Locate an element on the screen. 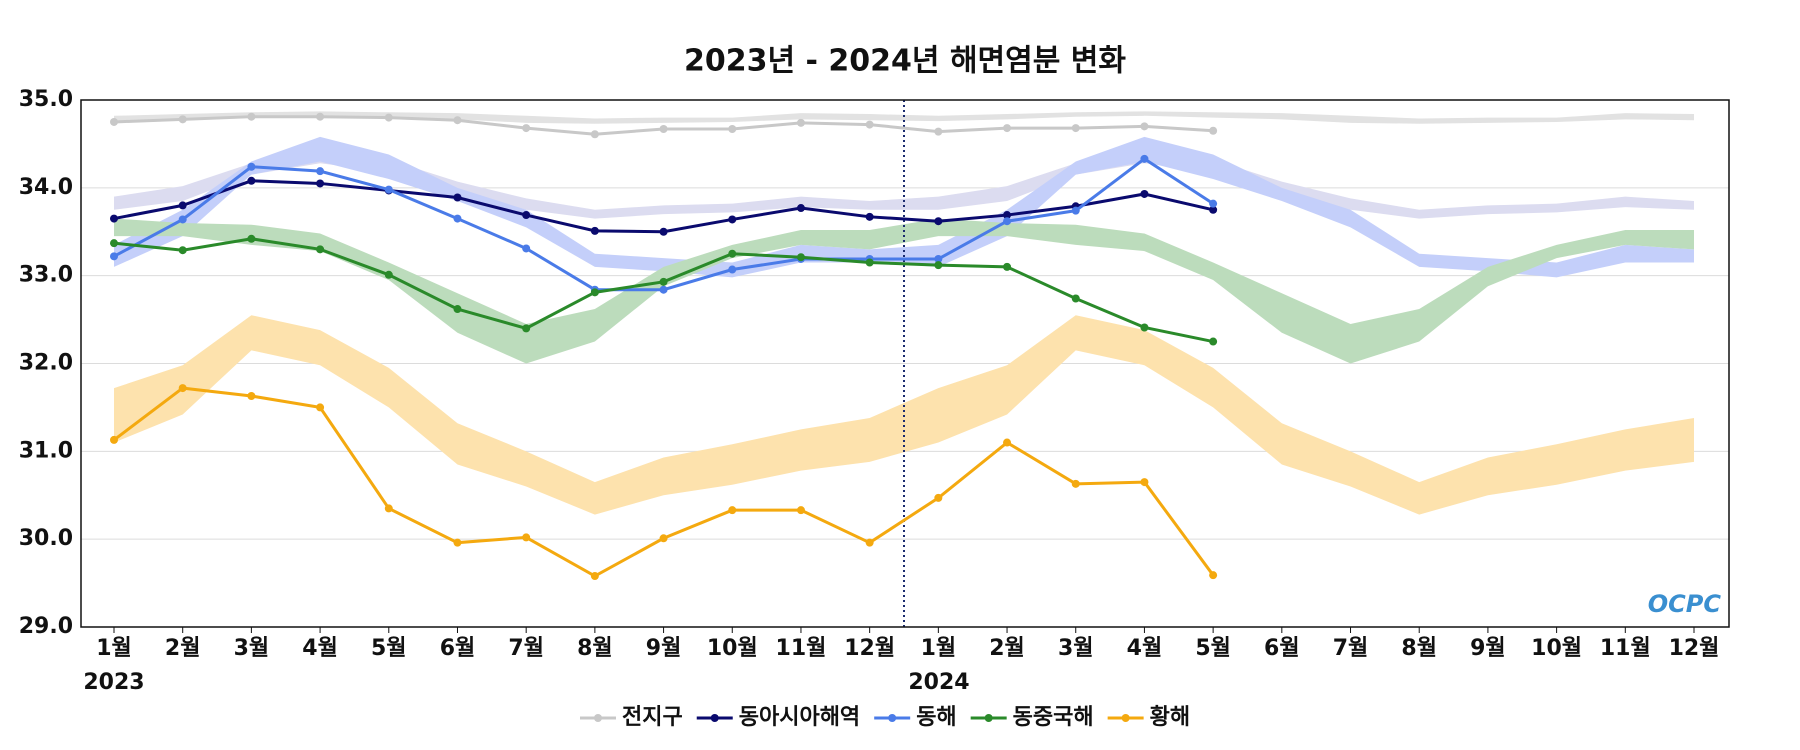 The image size is (1800, 750). legend-label: 동중국해 is located at coordinates (1053, 717).